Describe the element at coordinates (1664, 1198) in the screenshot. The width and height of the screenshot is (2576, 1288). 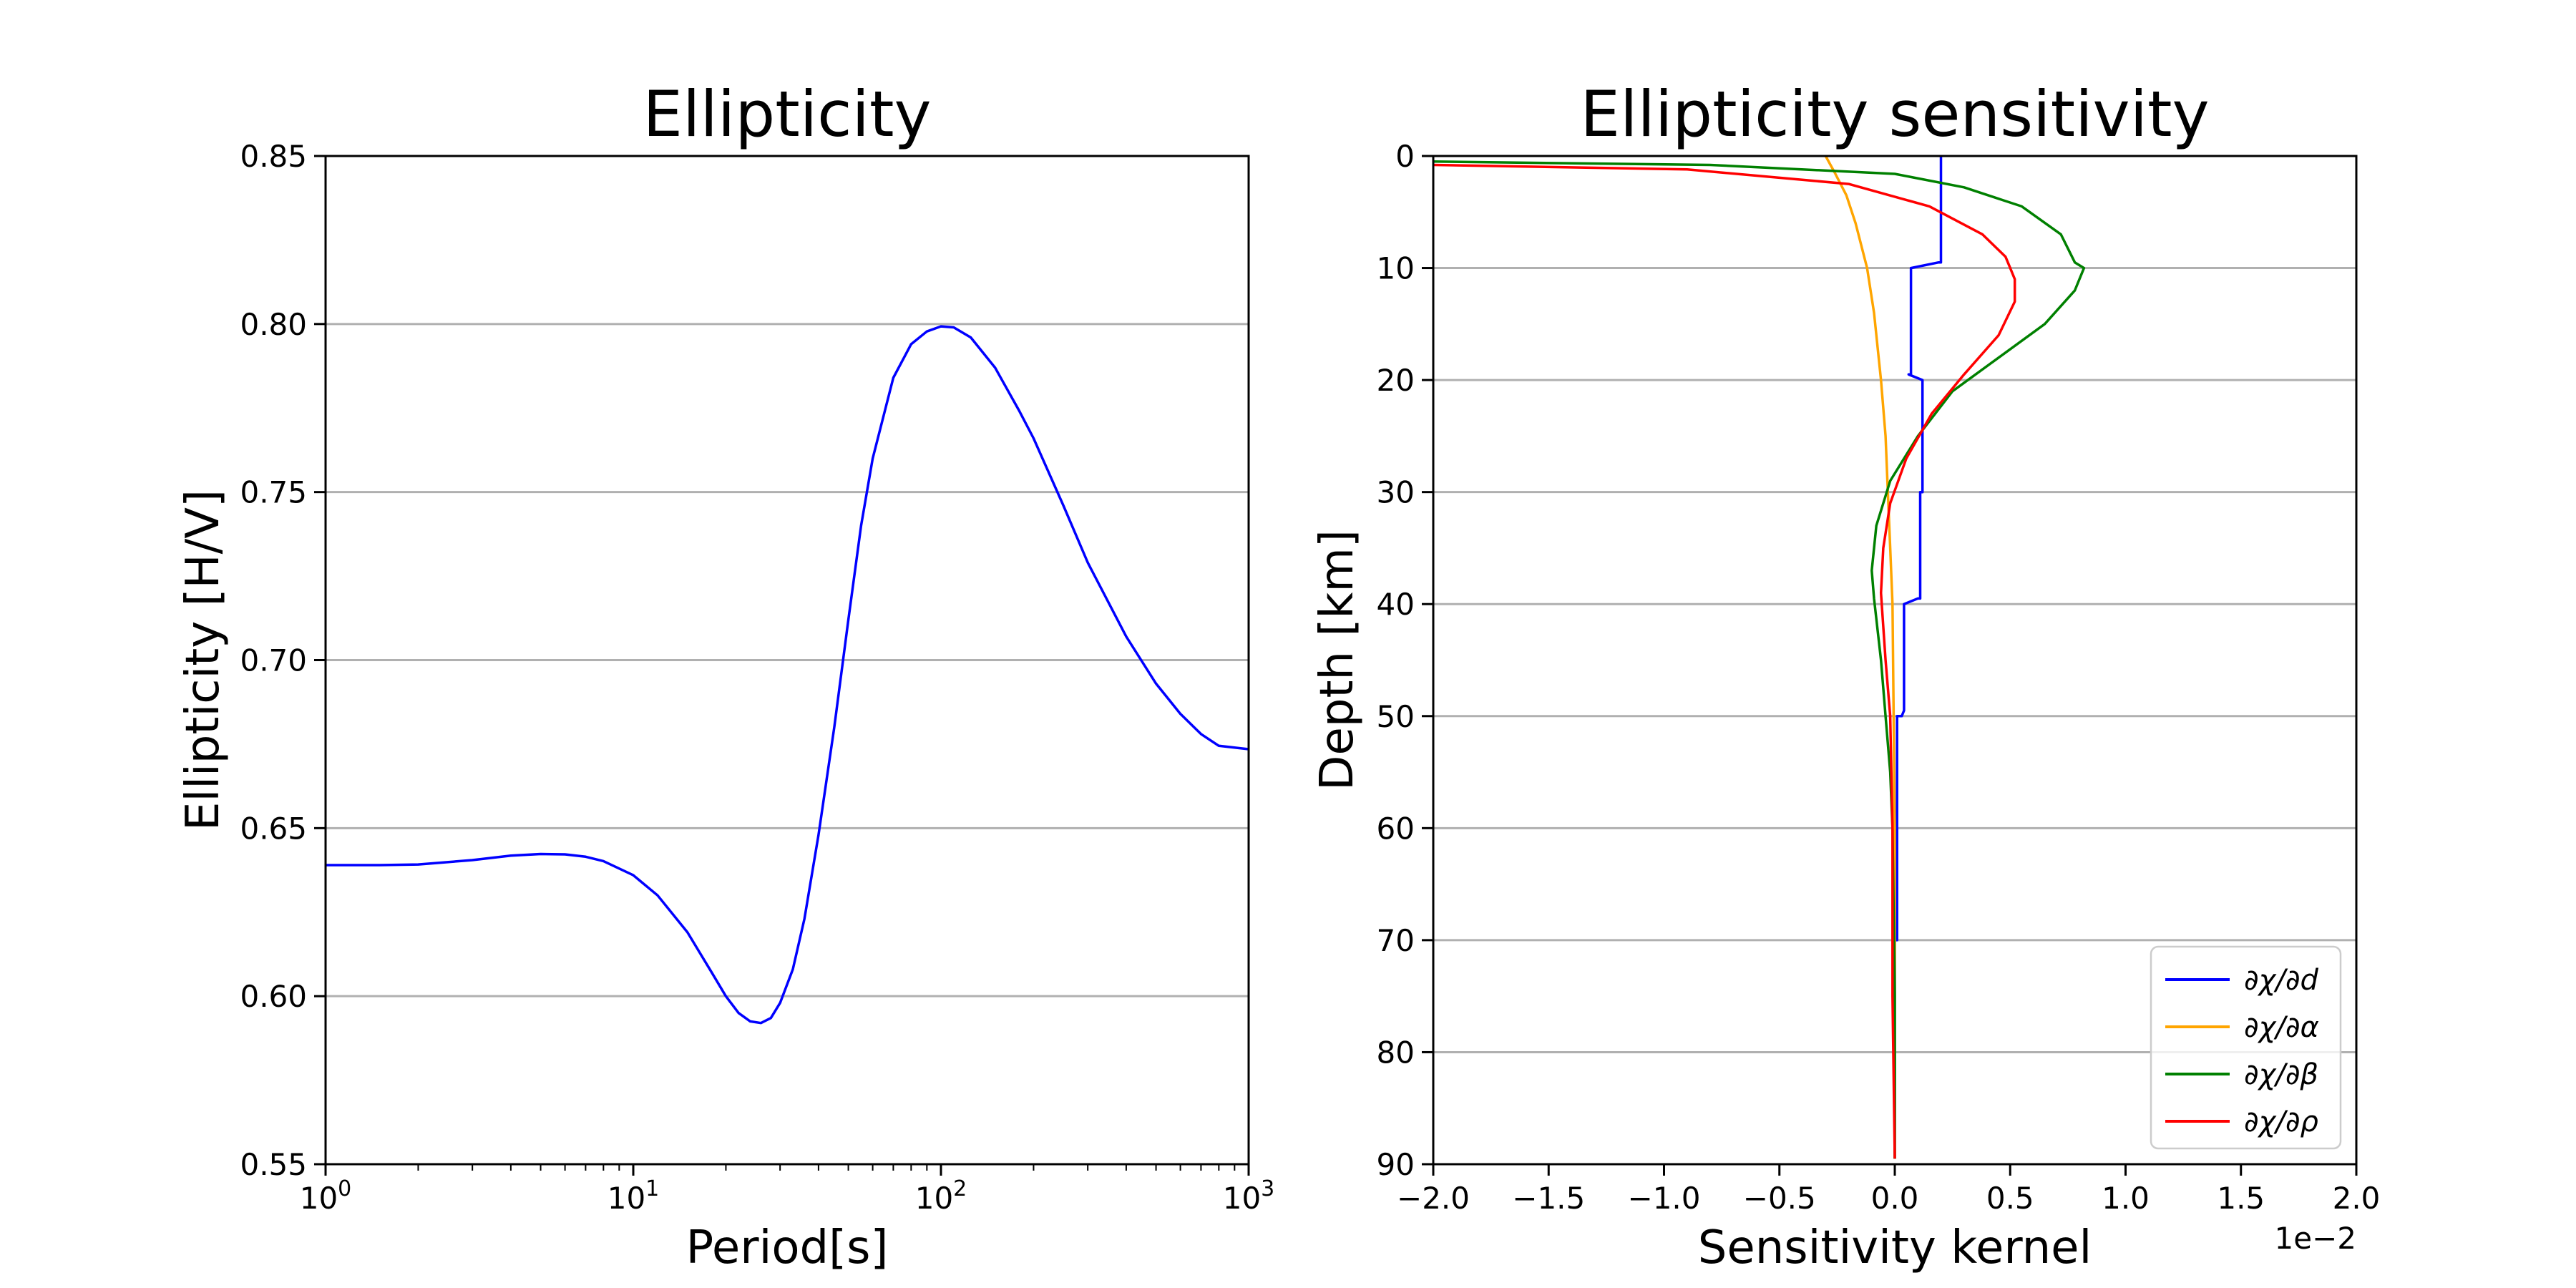
I see `sensitivity-x-tick-label-1-0: −1.0` at that location.